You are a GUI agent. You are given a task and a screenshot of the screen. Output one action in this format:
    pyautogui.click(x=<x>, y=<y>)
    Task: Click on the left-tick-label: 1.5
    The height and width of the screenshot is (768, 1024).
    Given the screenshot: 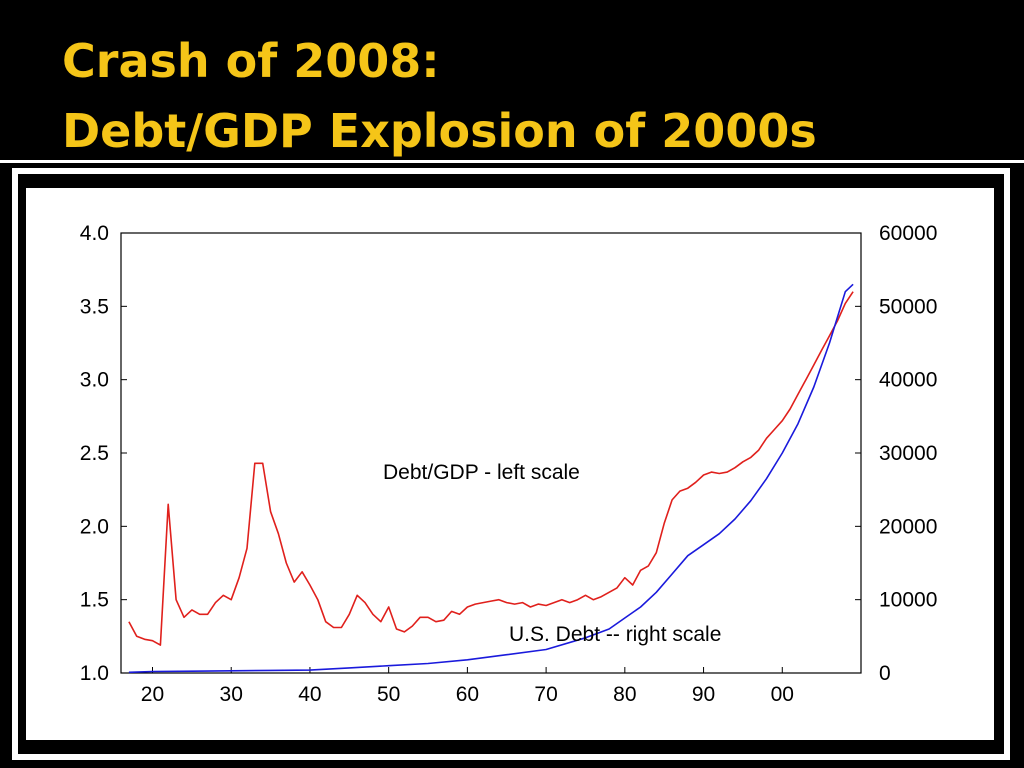 What is the action you would take?
    pyautogui.click(x=94, y=600)
    